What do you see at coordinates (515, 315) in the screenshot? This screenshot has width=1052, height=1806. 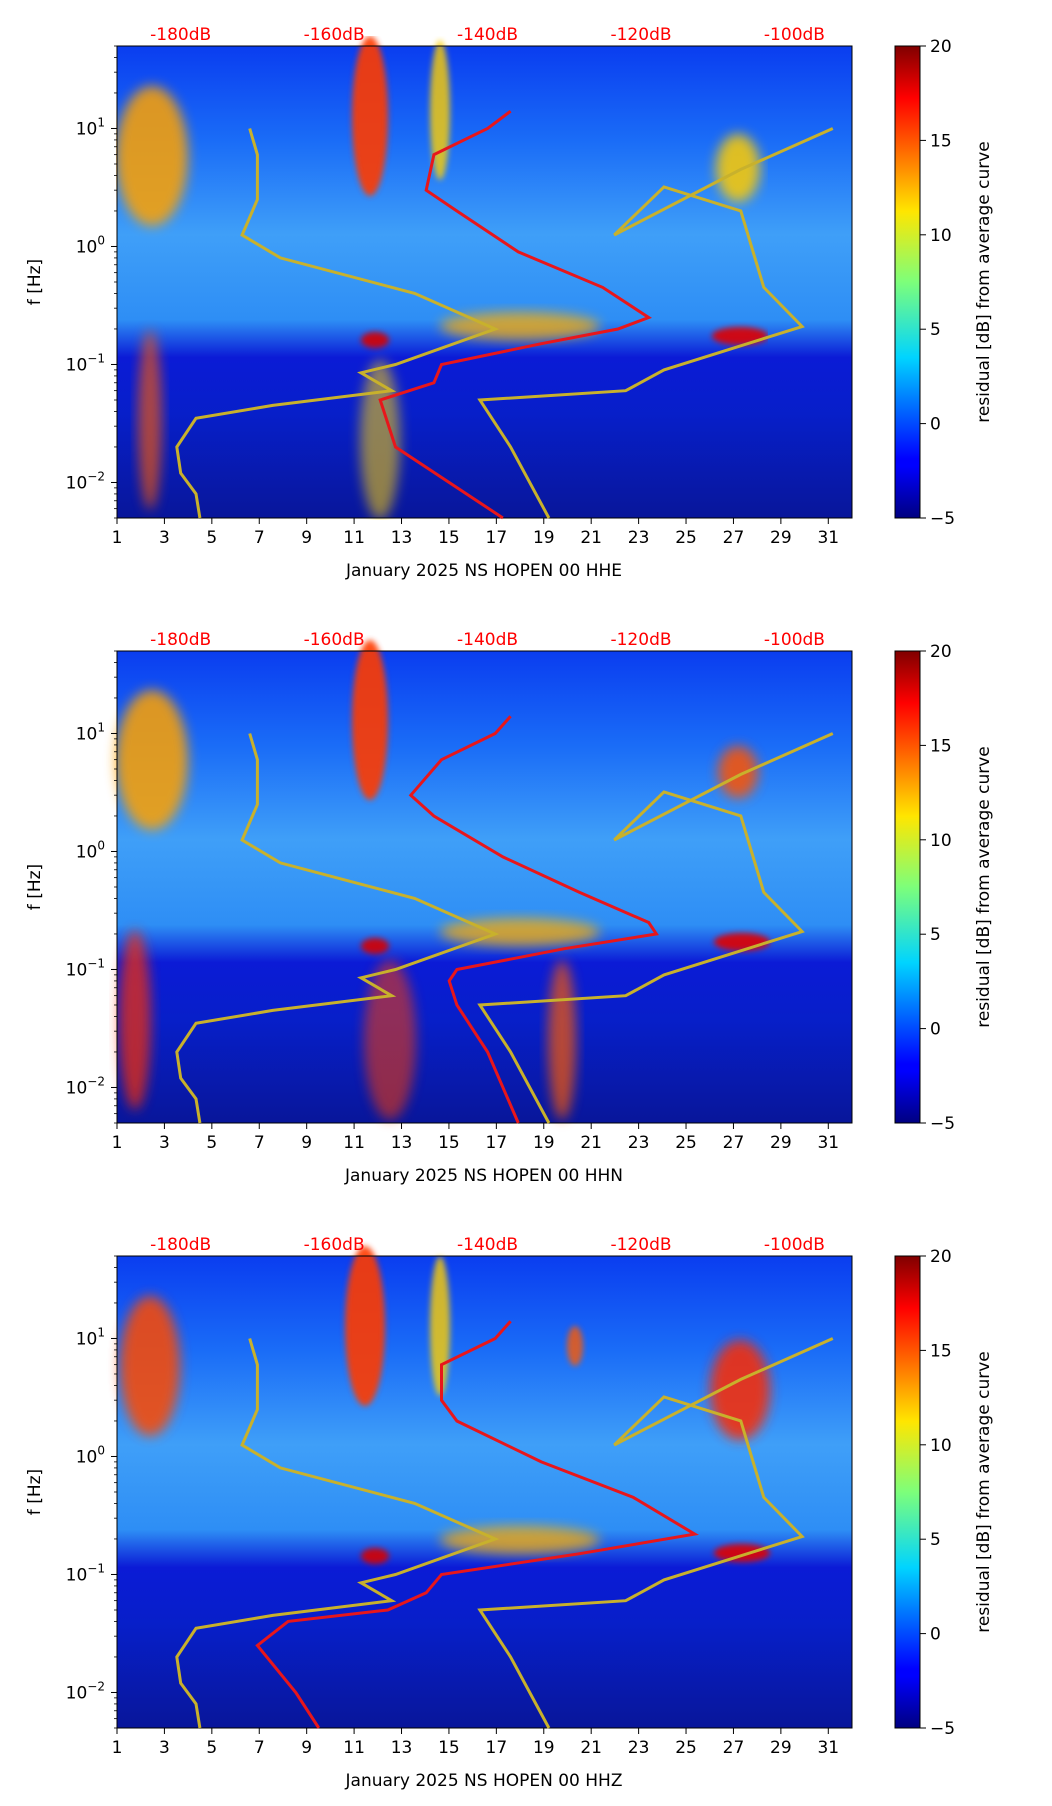 I see `noise-curve` at bounding box center [515, 315].